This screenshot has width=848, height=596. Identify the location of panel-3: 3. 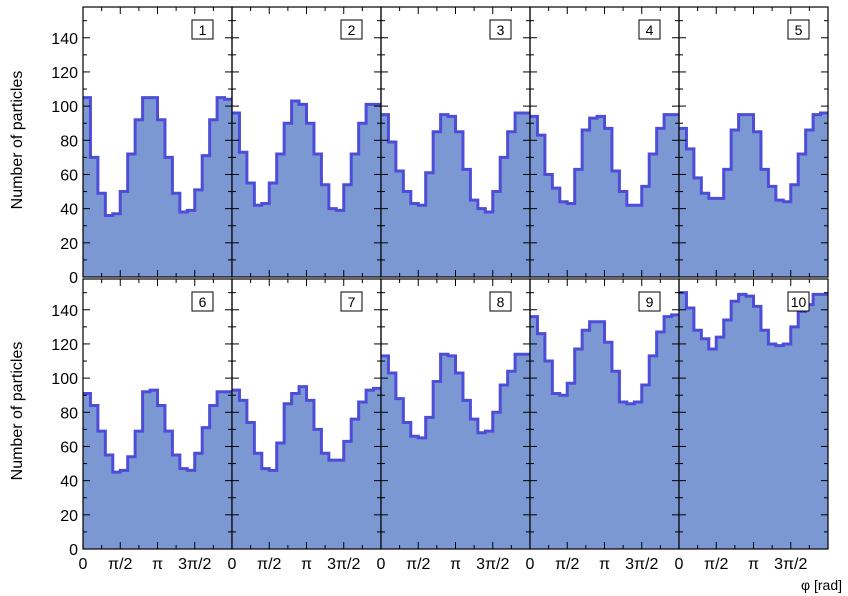
(455, 142).